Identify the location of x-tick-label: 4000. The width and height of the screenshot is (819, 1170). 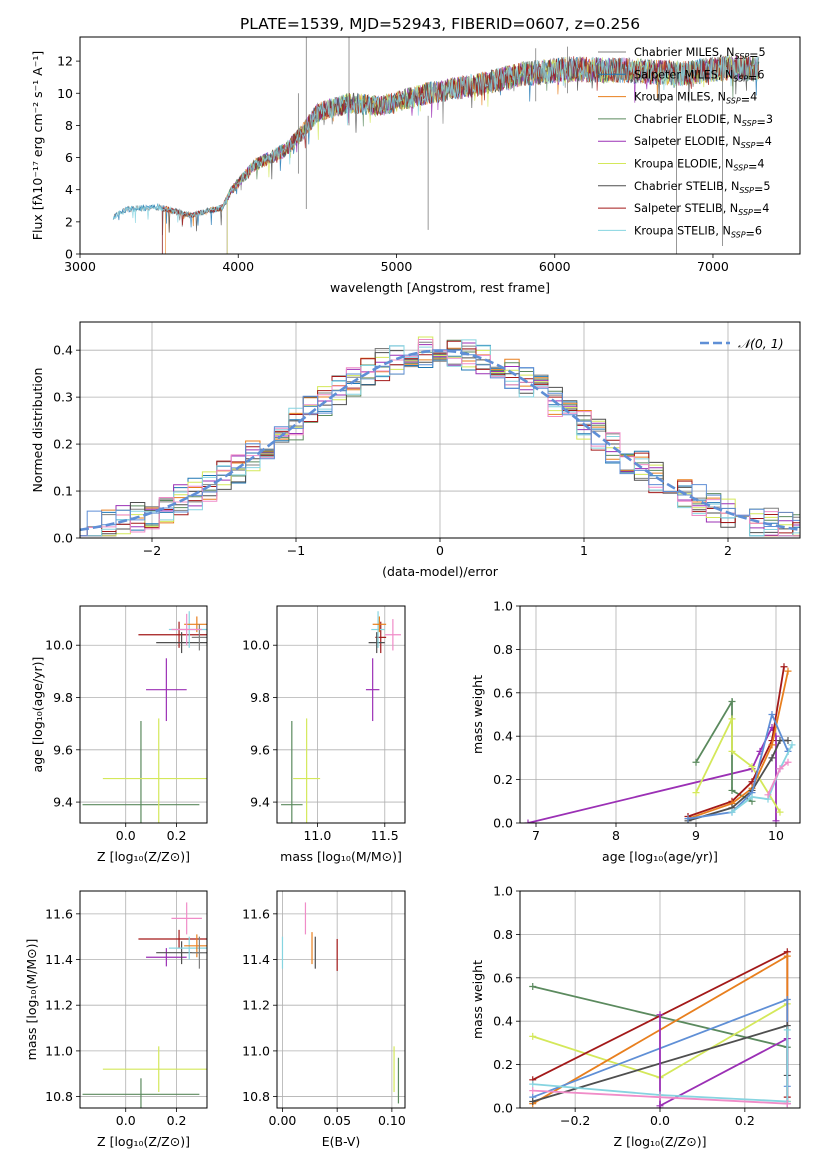
(238, 266).